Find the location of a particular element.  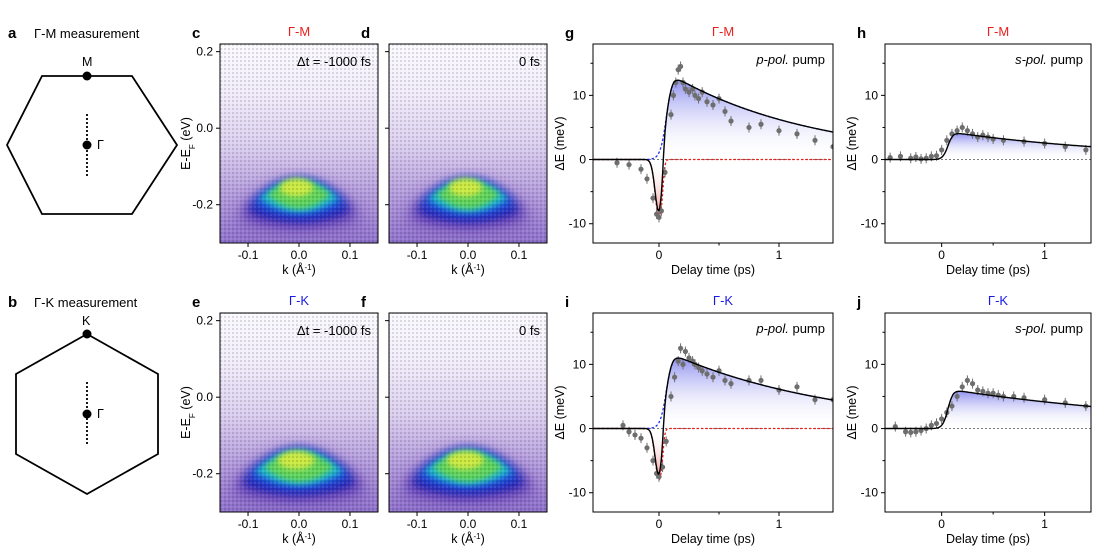

trace-plot-i is located at coordinates (713, 412).